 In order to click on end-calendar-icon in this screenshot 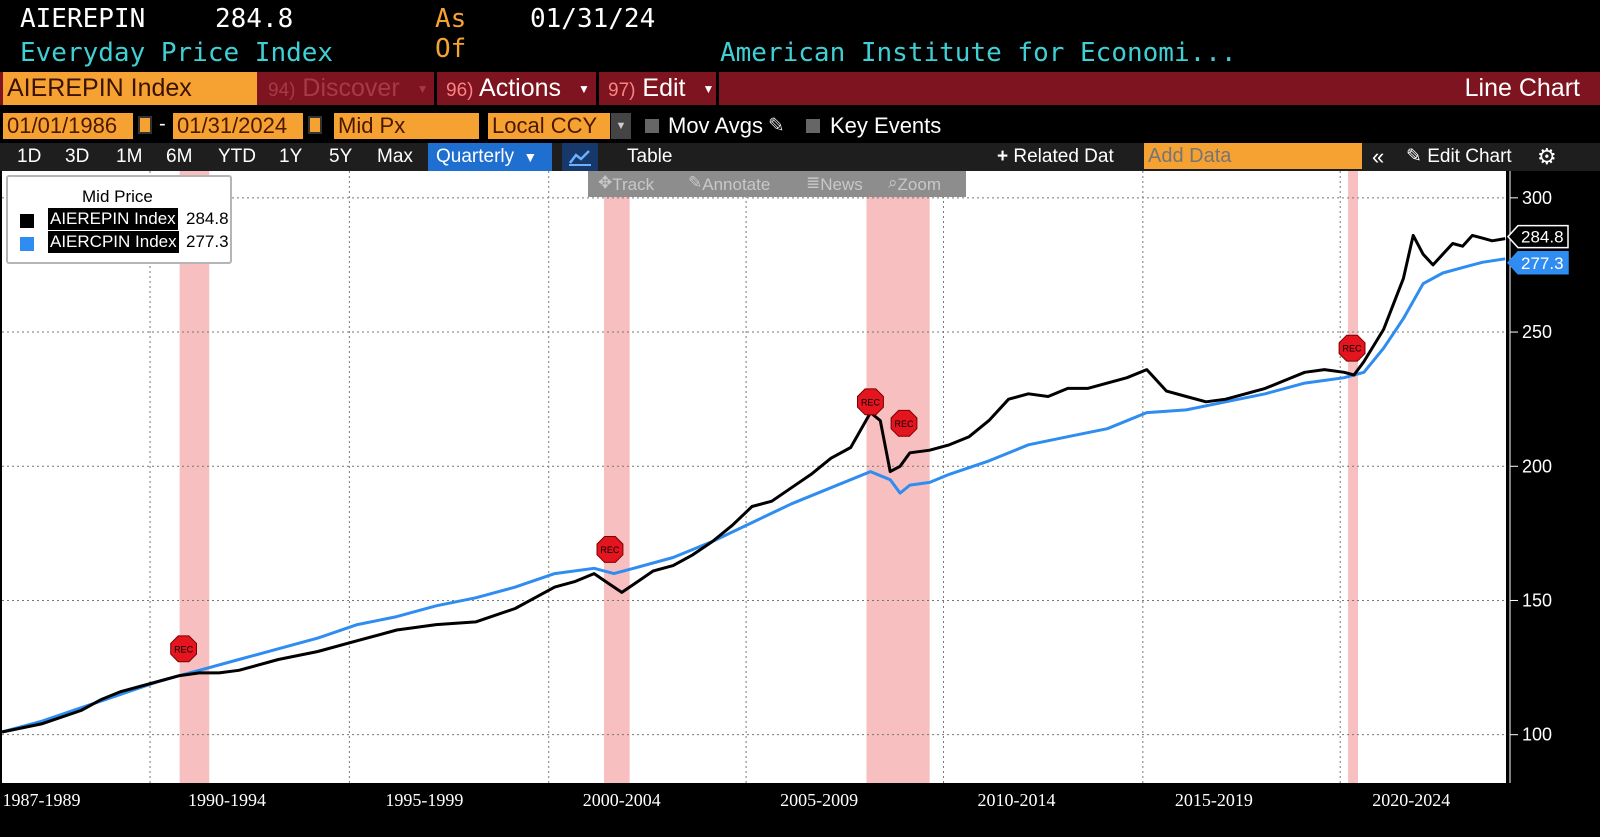, I will do `click(315, 125)`.